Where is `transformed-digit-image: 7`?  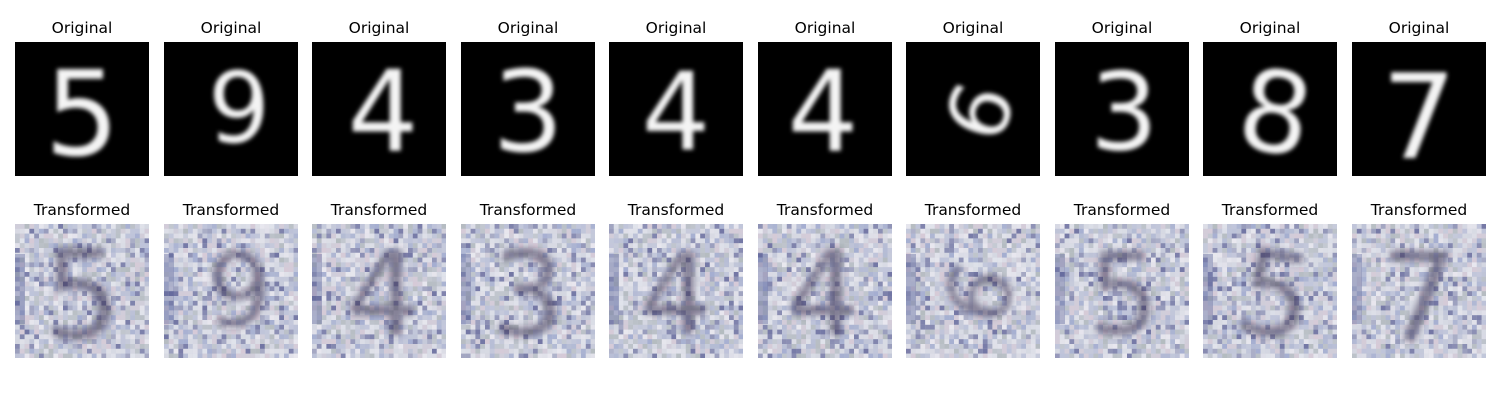 transformed-digit-image: 7 is located at coordinates (1419, 291).